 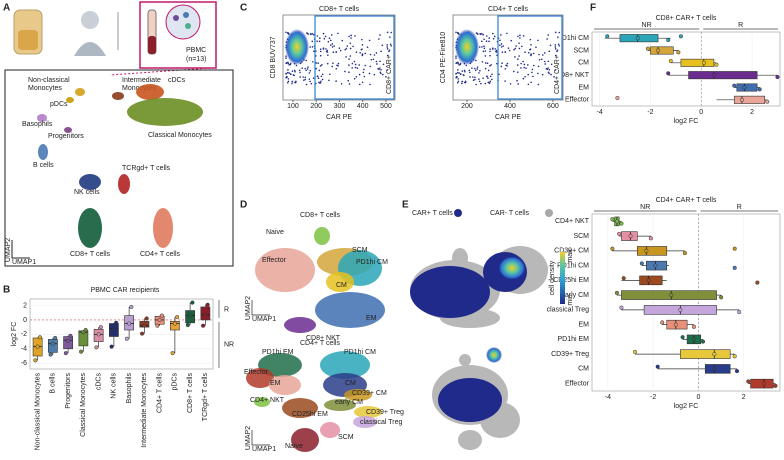 I want to click on side-label: NR, so click(x=645, y=207).